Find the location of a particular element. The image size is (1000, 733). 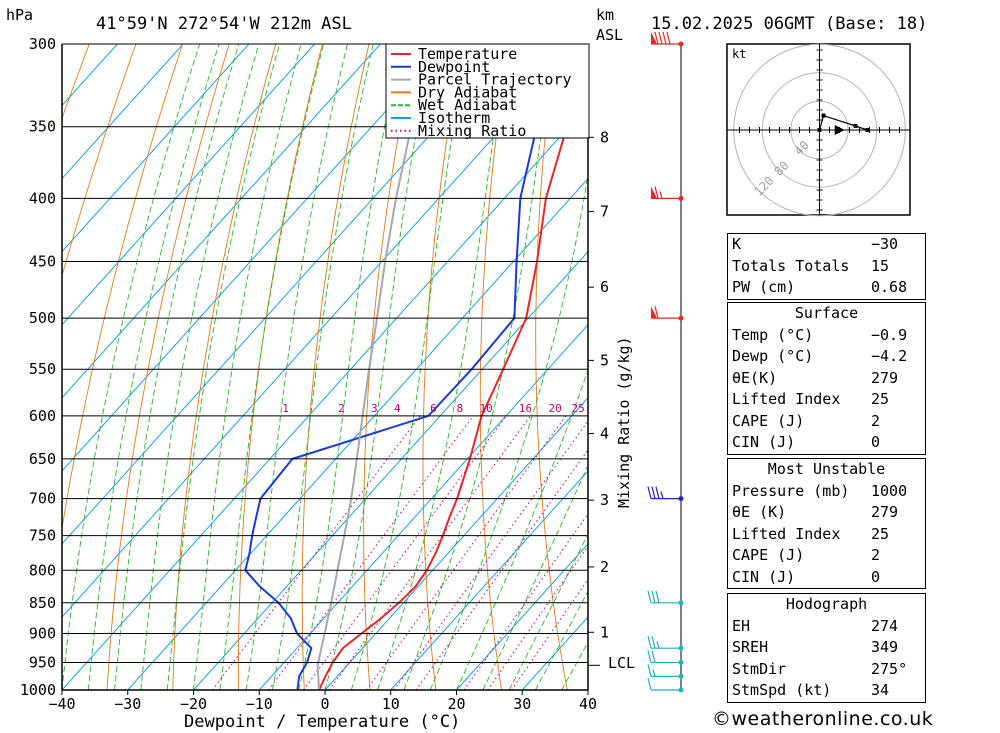

index-label: θE(K) is located at coordinates (755, 377).